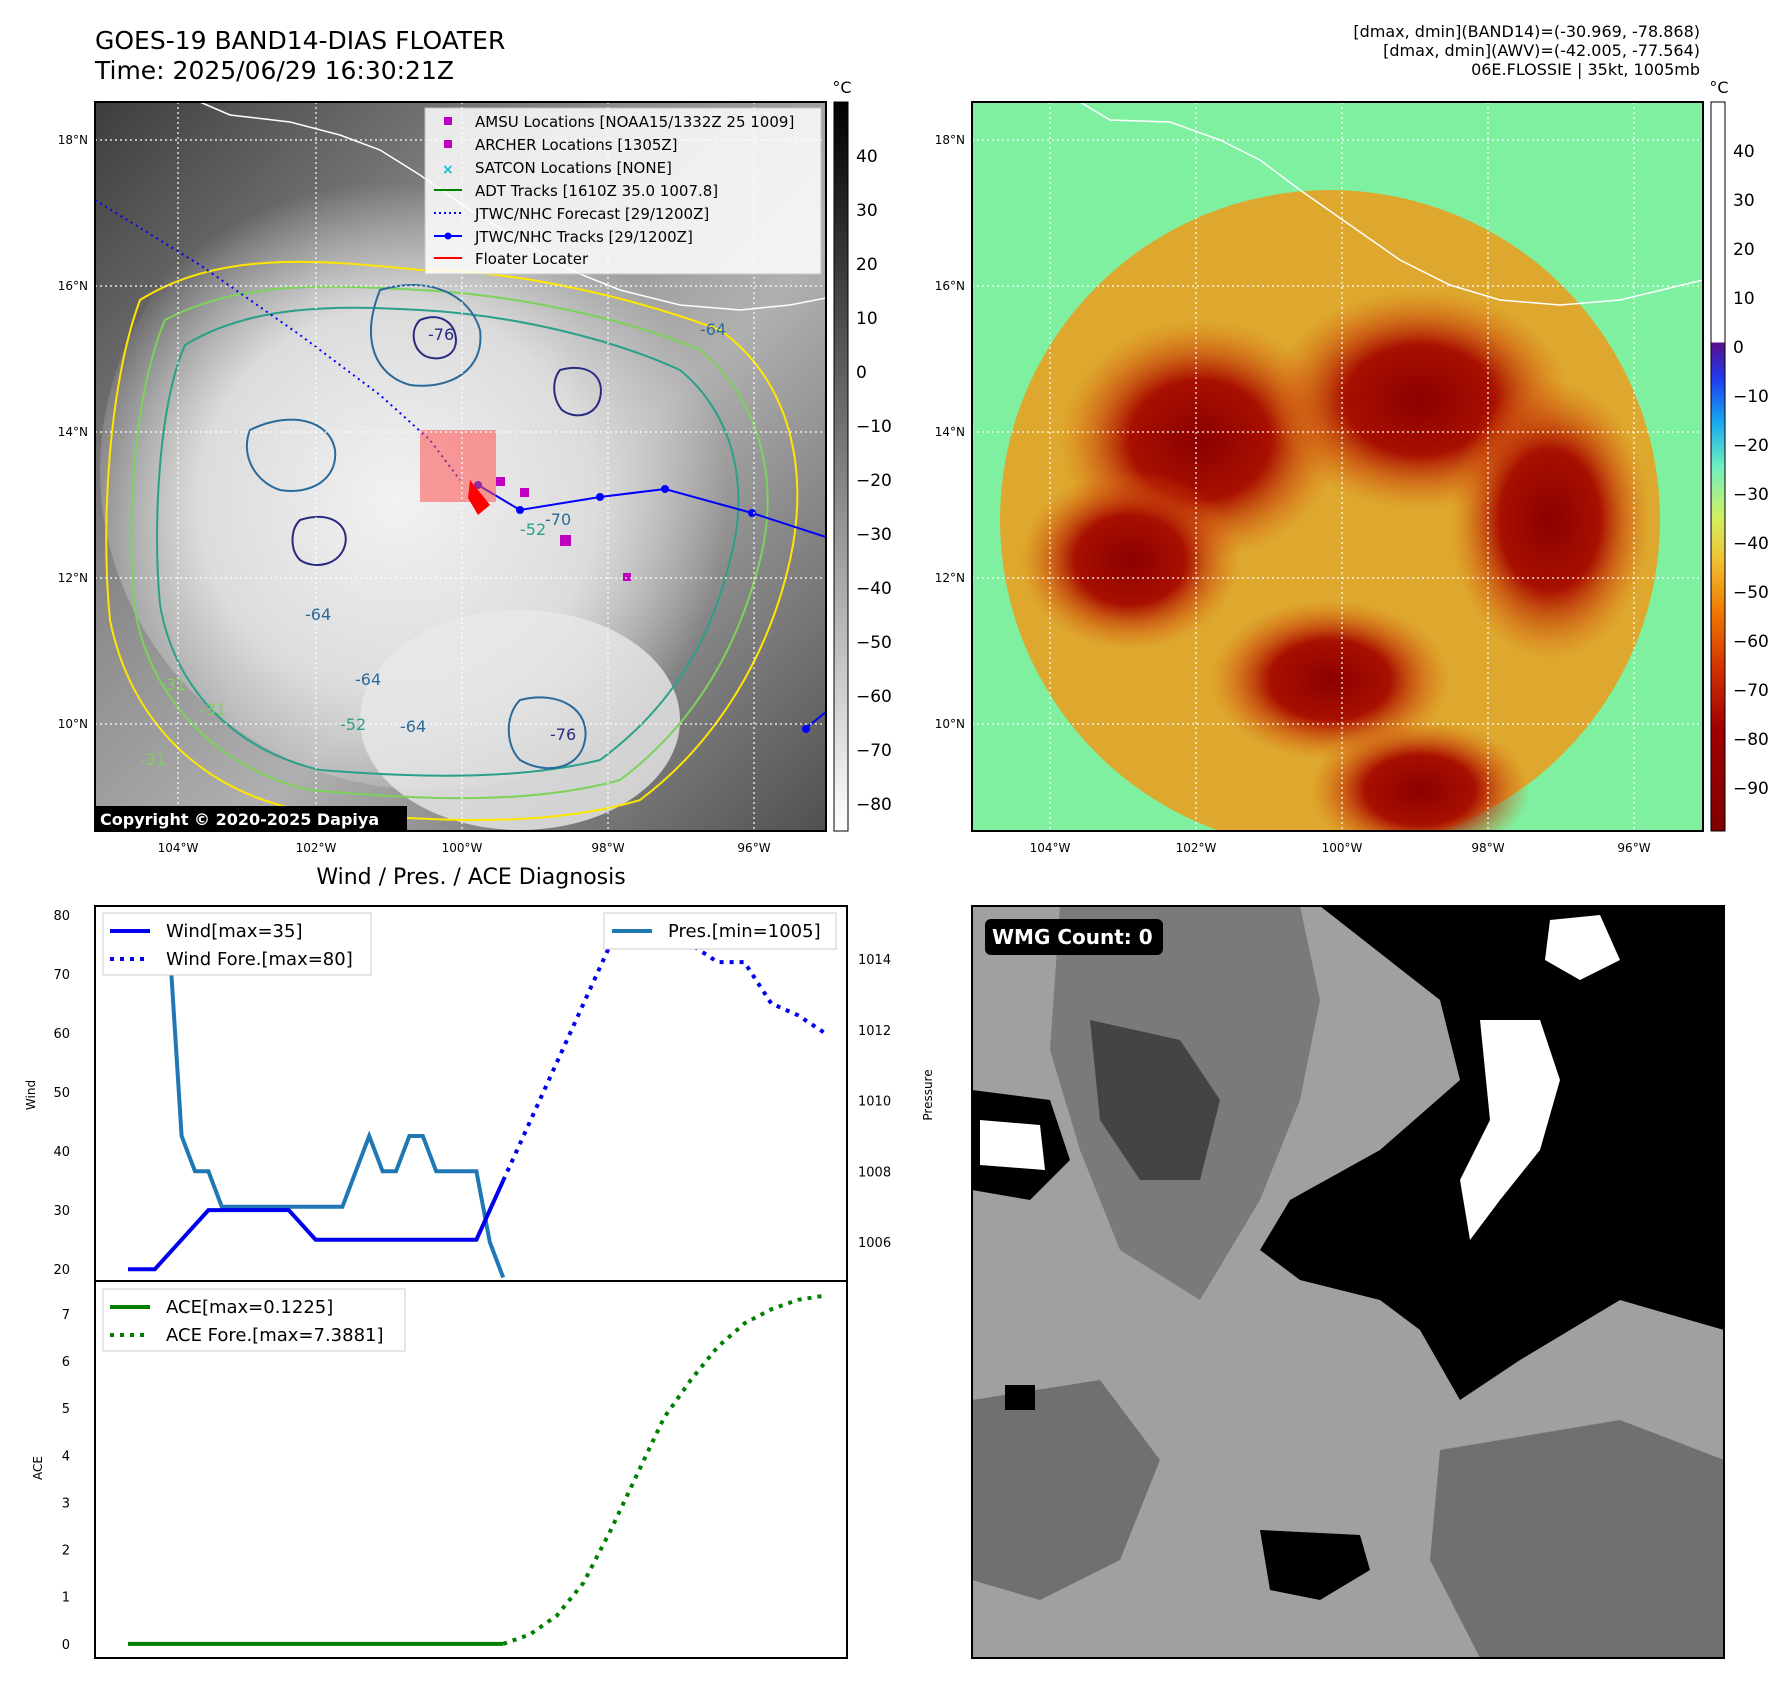  What do you see at coordinates (874, 535) in the screenshot?
I see `ir-cb-tick: −30` at bounding box center [874, 535].